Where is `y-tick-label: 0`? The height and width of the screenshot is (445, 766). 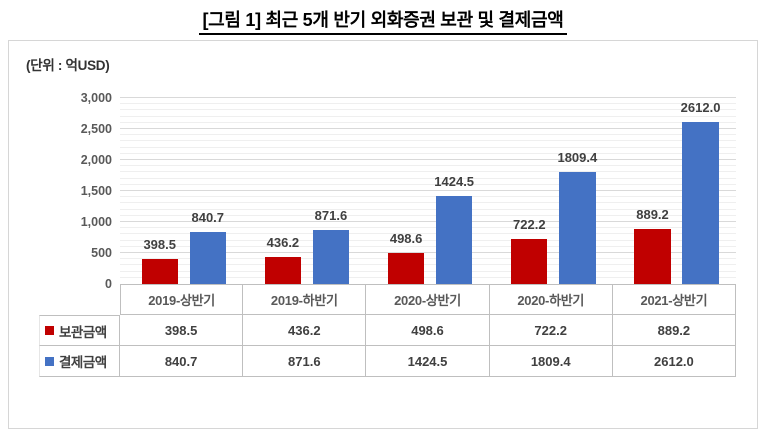
y-tick-label: 0 is located at coordinates (108, 284).